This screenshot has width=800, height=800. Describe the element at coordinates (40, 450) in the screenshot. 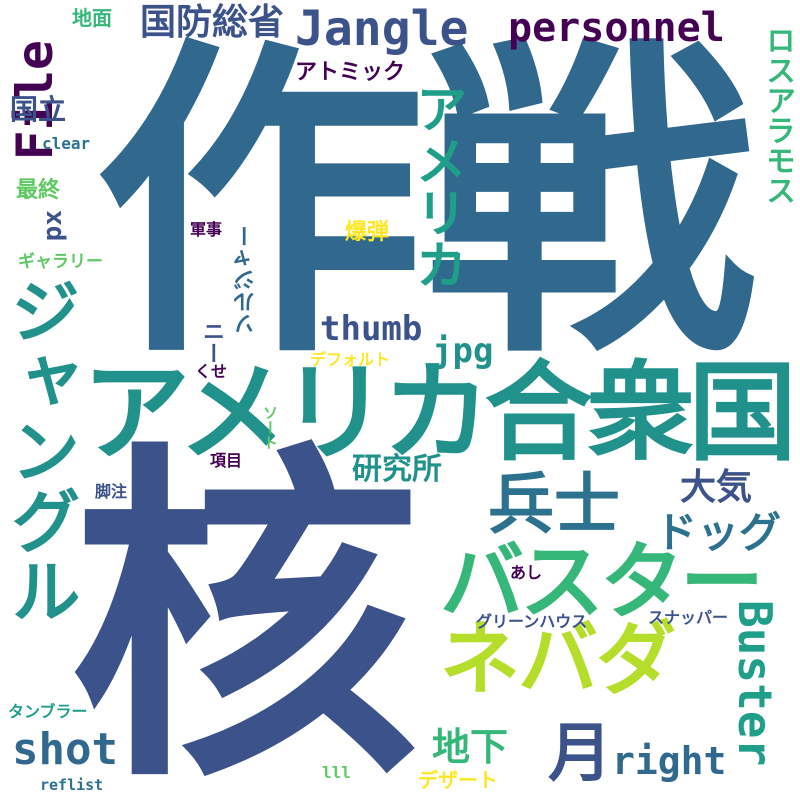

I see `word-jangle-jp: ジャングル` at that location.